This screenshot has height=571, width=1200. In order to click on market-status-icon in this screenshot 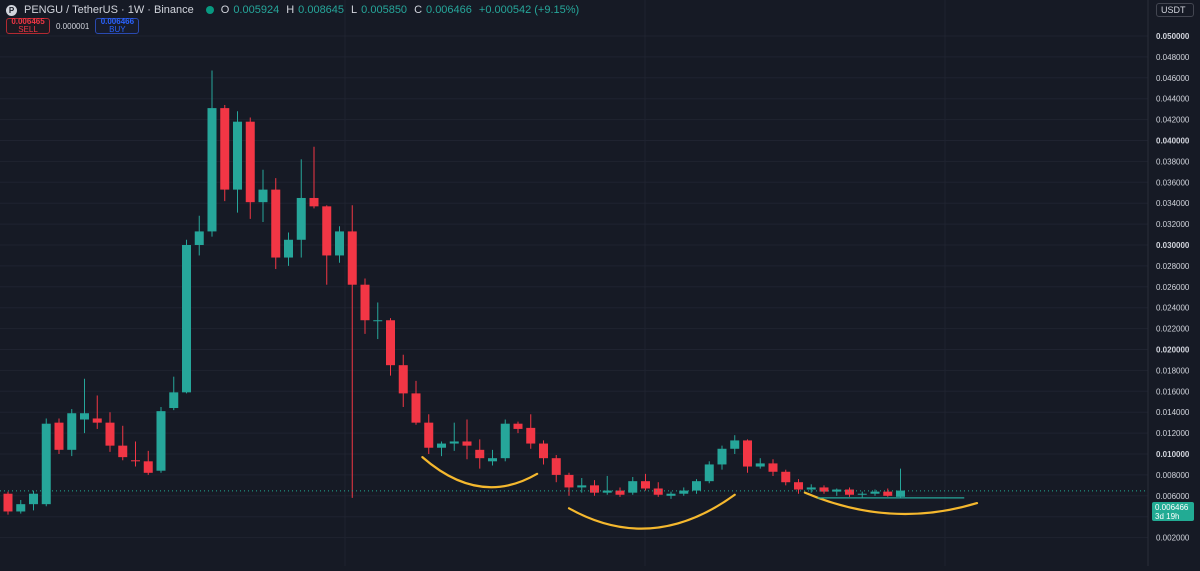, I will do `click(209, 10)`.